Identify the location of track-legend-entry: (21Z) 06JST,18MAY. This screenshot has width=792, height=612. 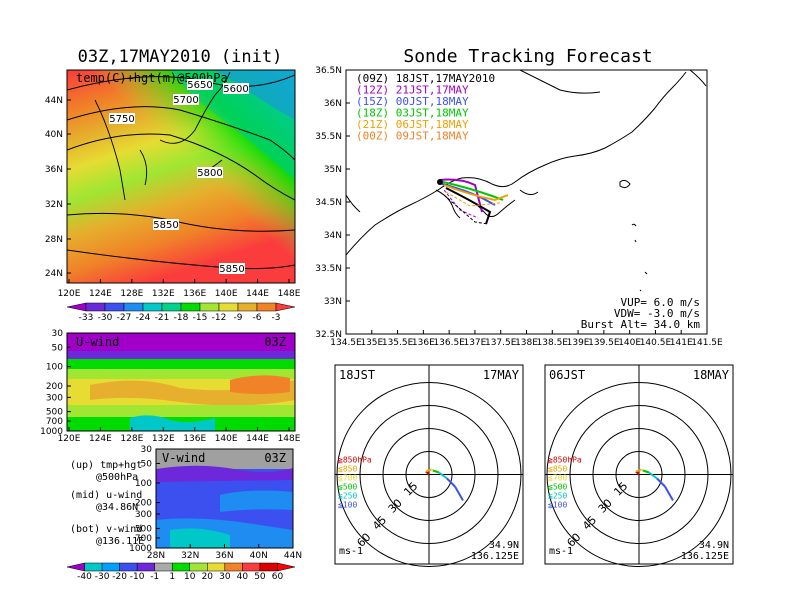
(412, 124).